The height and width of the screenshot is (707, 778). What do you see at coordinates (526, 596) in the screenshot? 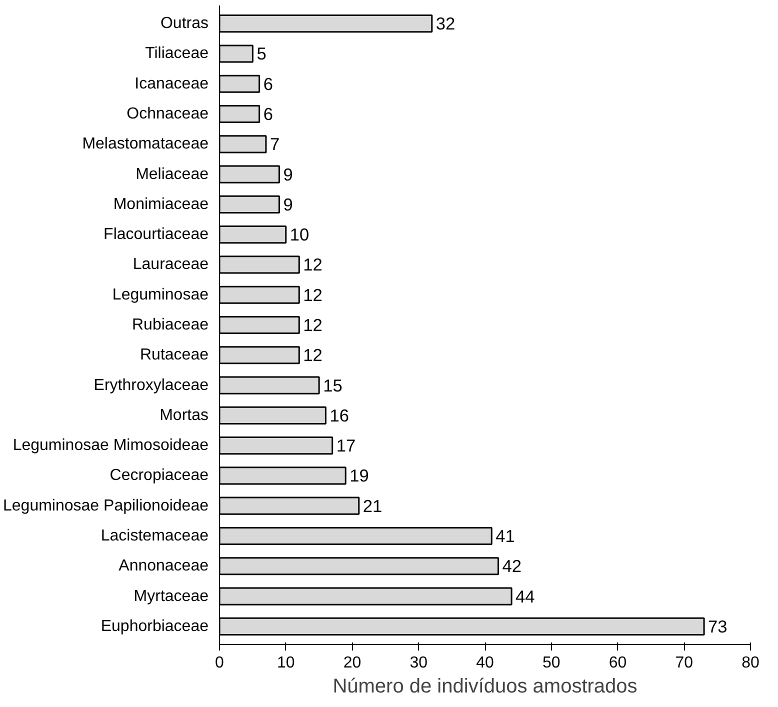
I see `data-label: 44` at bounding box center [526, 596].